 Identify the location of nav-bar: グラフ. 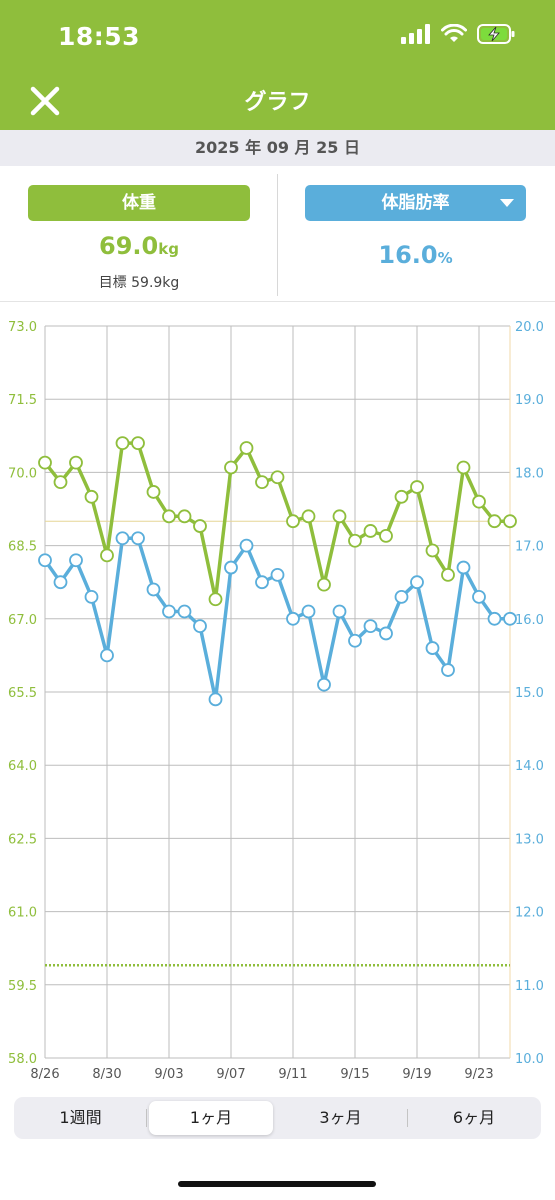
(277, 101).